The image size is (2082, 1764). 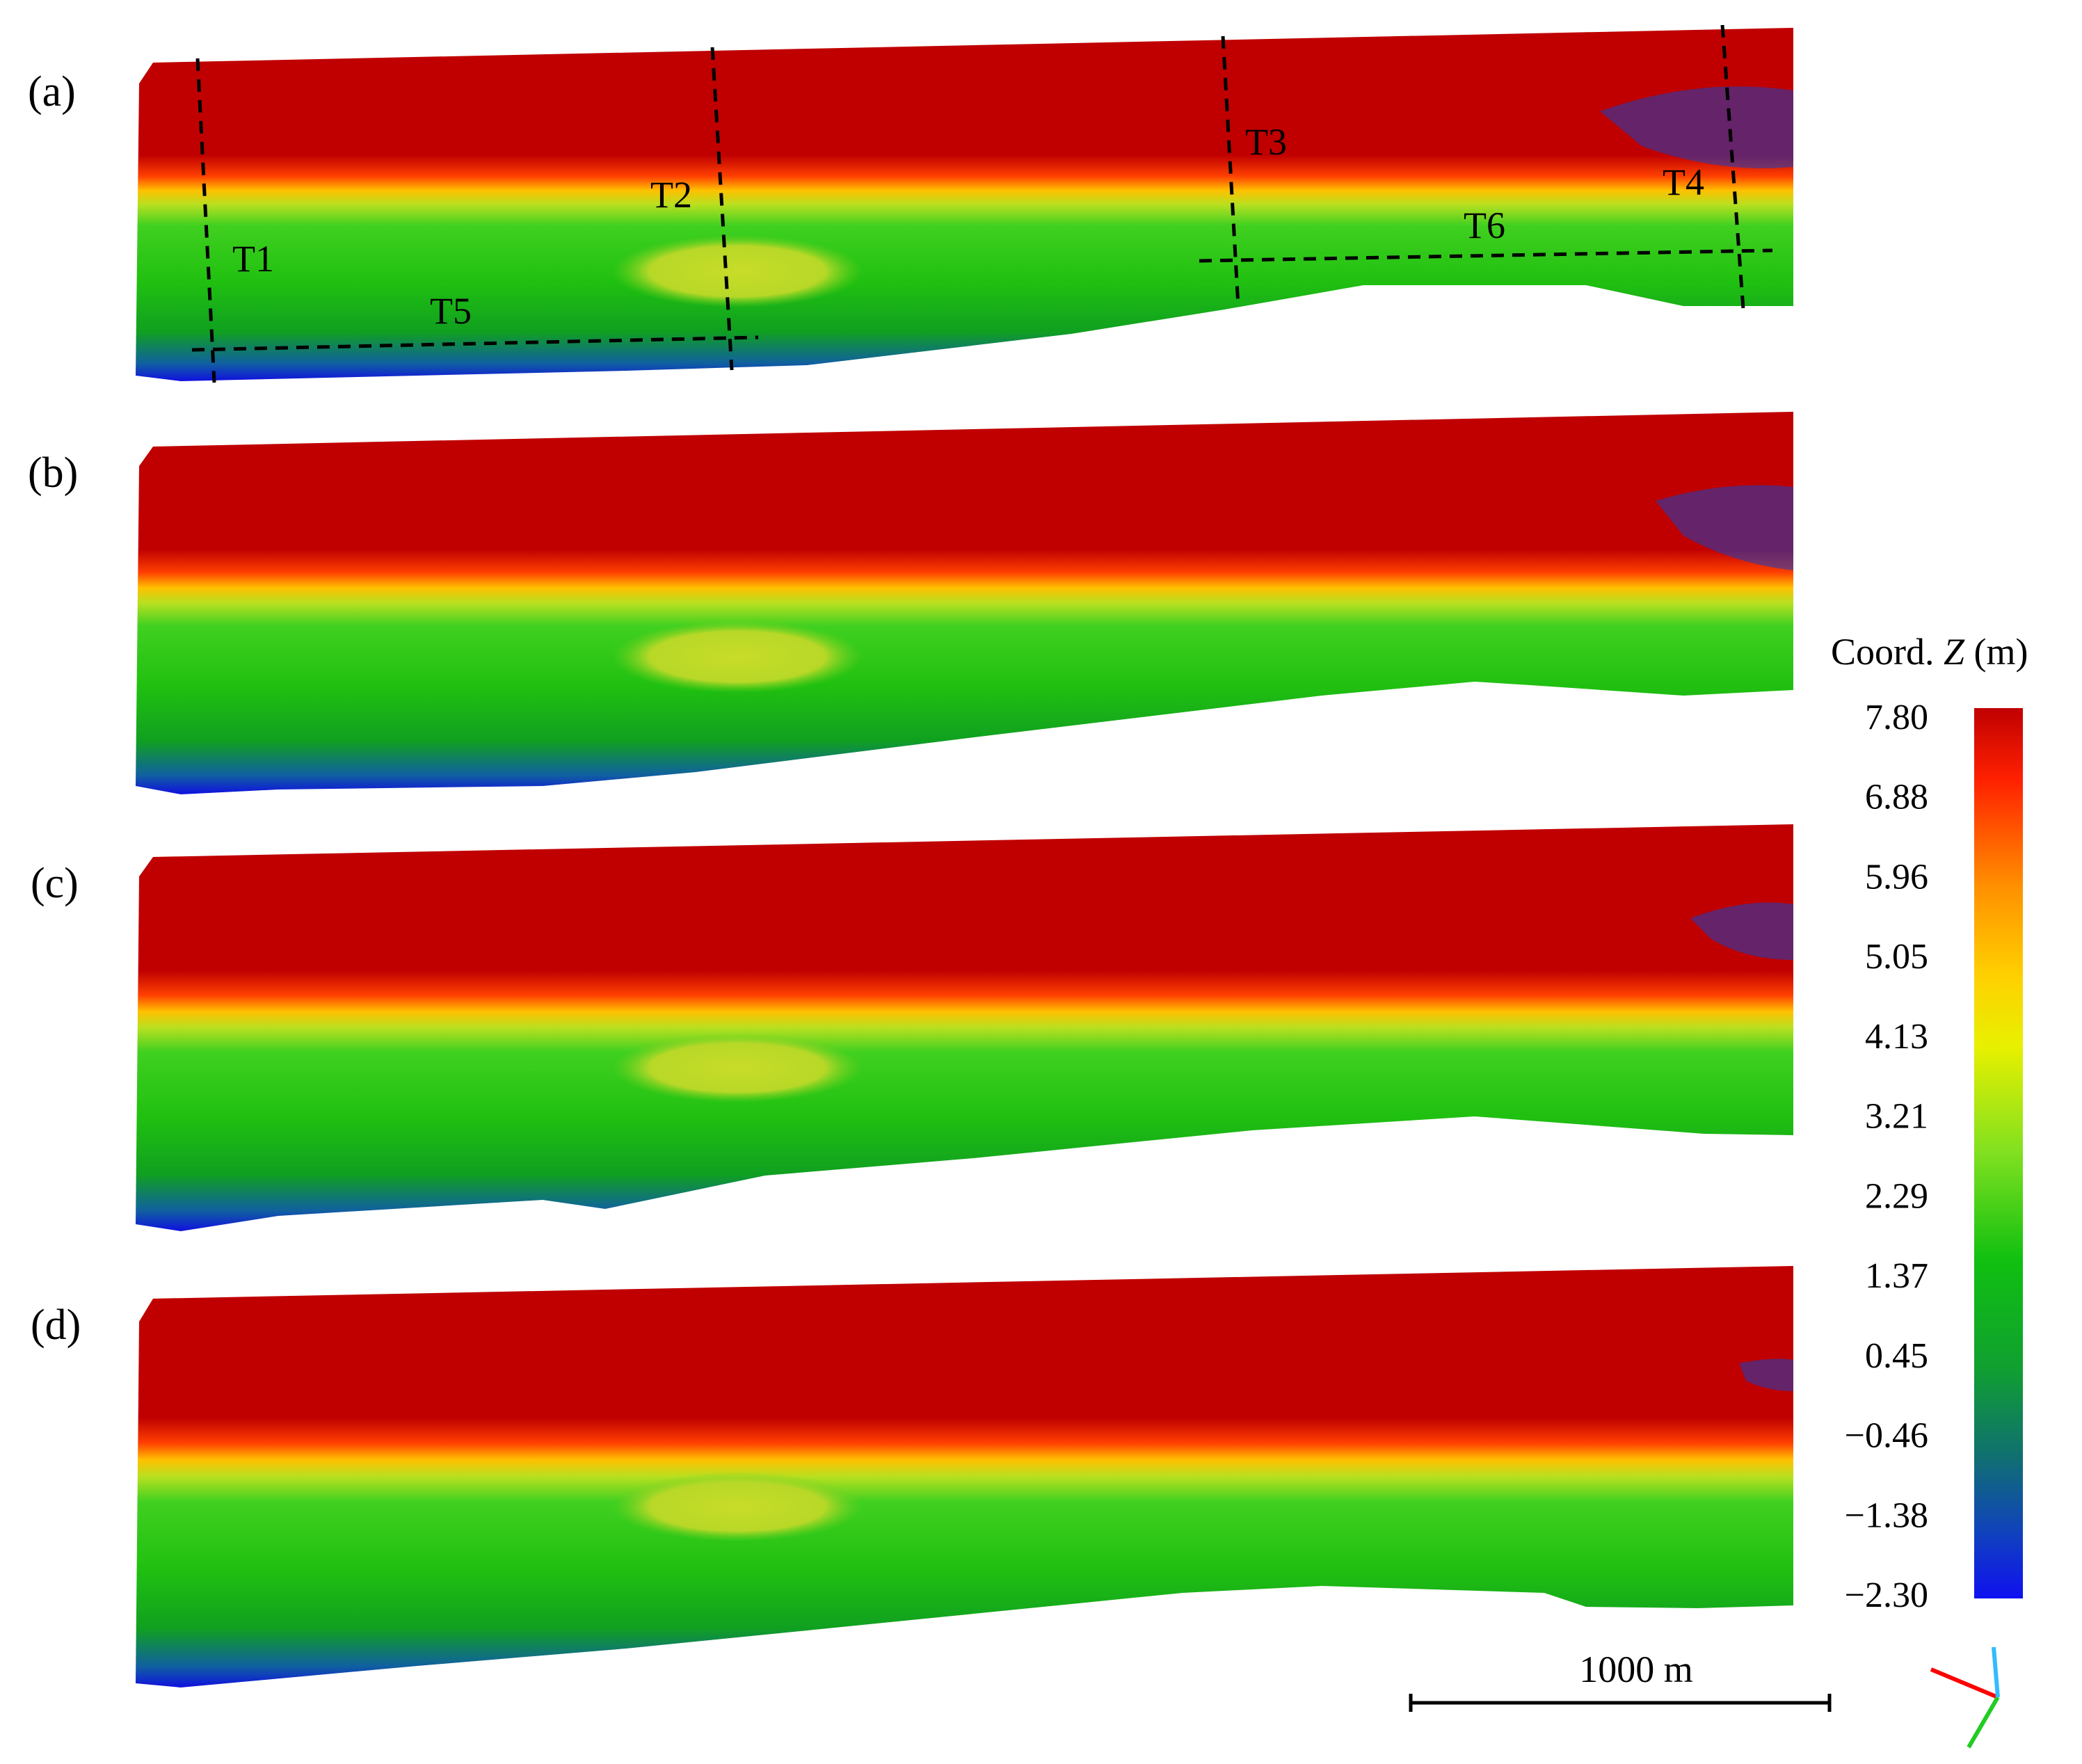 What do you see at coordinates (1897, 1196) in the screenshot?
I see `colorbar-tick-label: 2.29` at bounding box center [1897, 1196].